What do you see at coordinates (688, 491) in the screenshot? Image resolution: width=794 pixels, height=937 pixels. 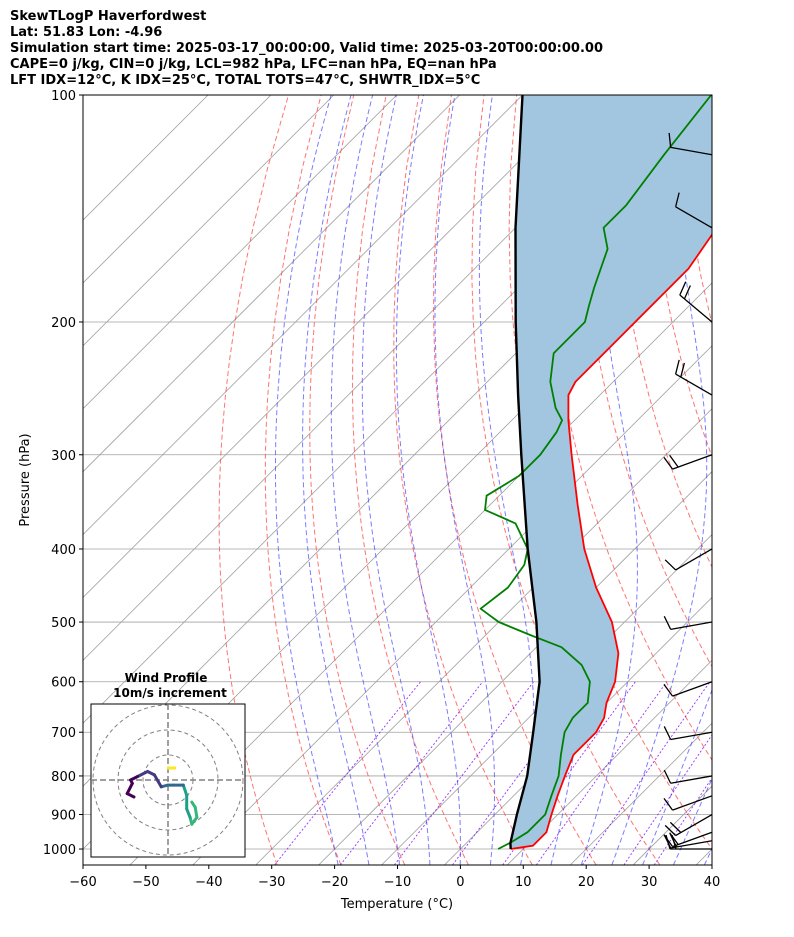 I see `wind-barbs` at bounding box center [688, 491].